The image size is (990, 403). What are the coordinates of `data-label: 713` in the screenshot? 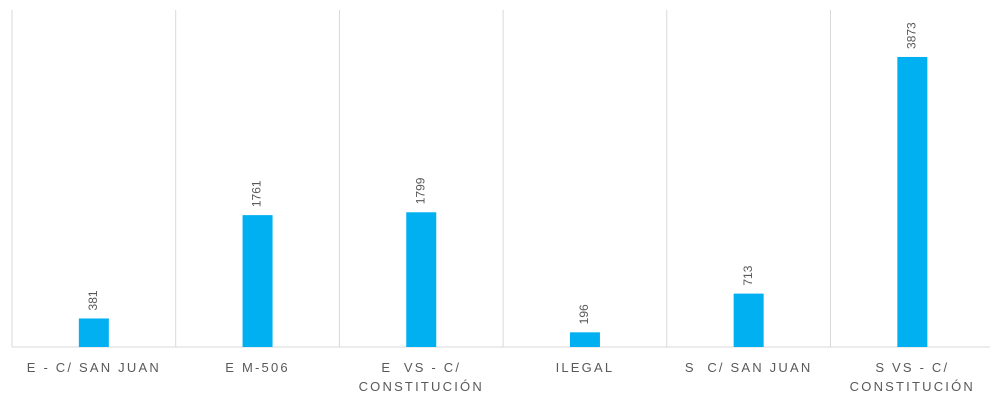 It's located at (748, 275).